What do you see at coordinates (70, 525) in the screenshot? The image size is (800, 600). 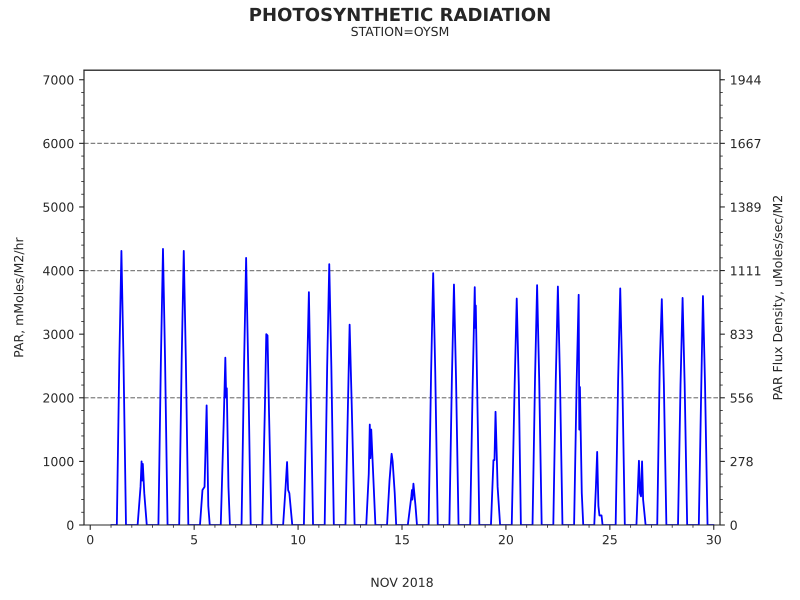 I see `y-tick-label: 0` at bounding box center [70, 525].